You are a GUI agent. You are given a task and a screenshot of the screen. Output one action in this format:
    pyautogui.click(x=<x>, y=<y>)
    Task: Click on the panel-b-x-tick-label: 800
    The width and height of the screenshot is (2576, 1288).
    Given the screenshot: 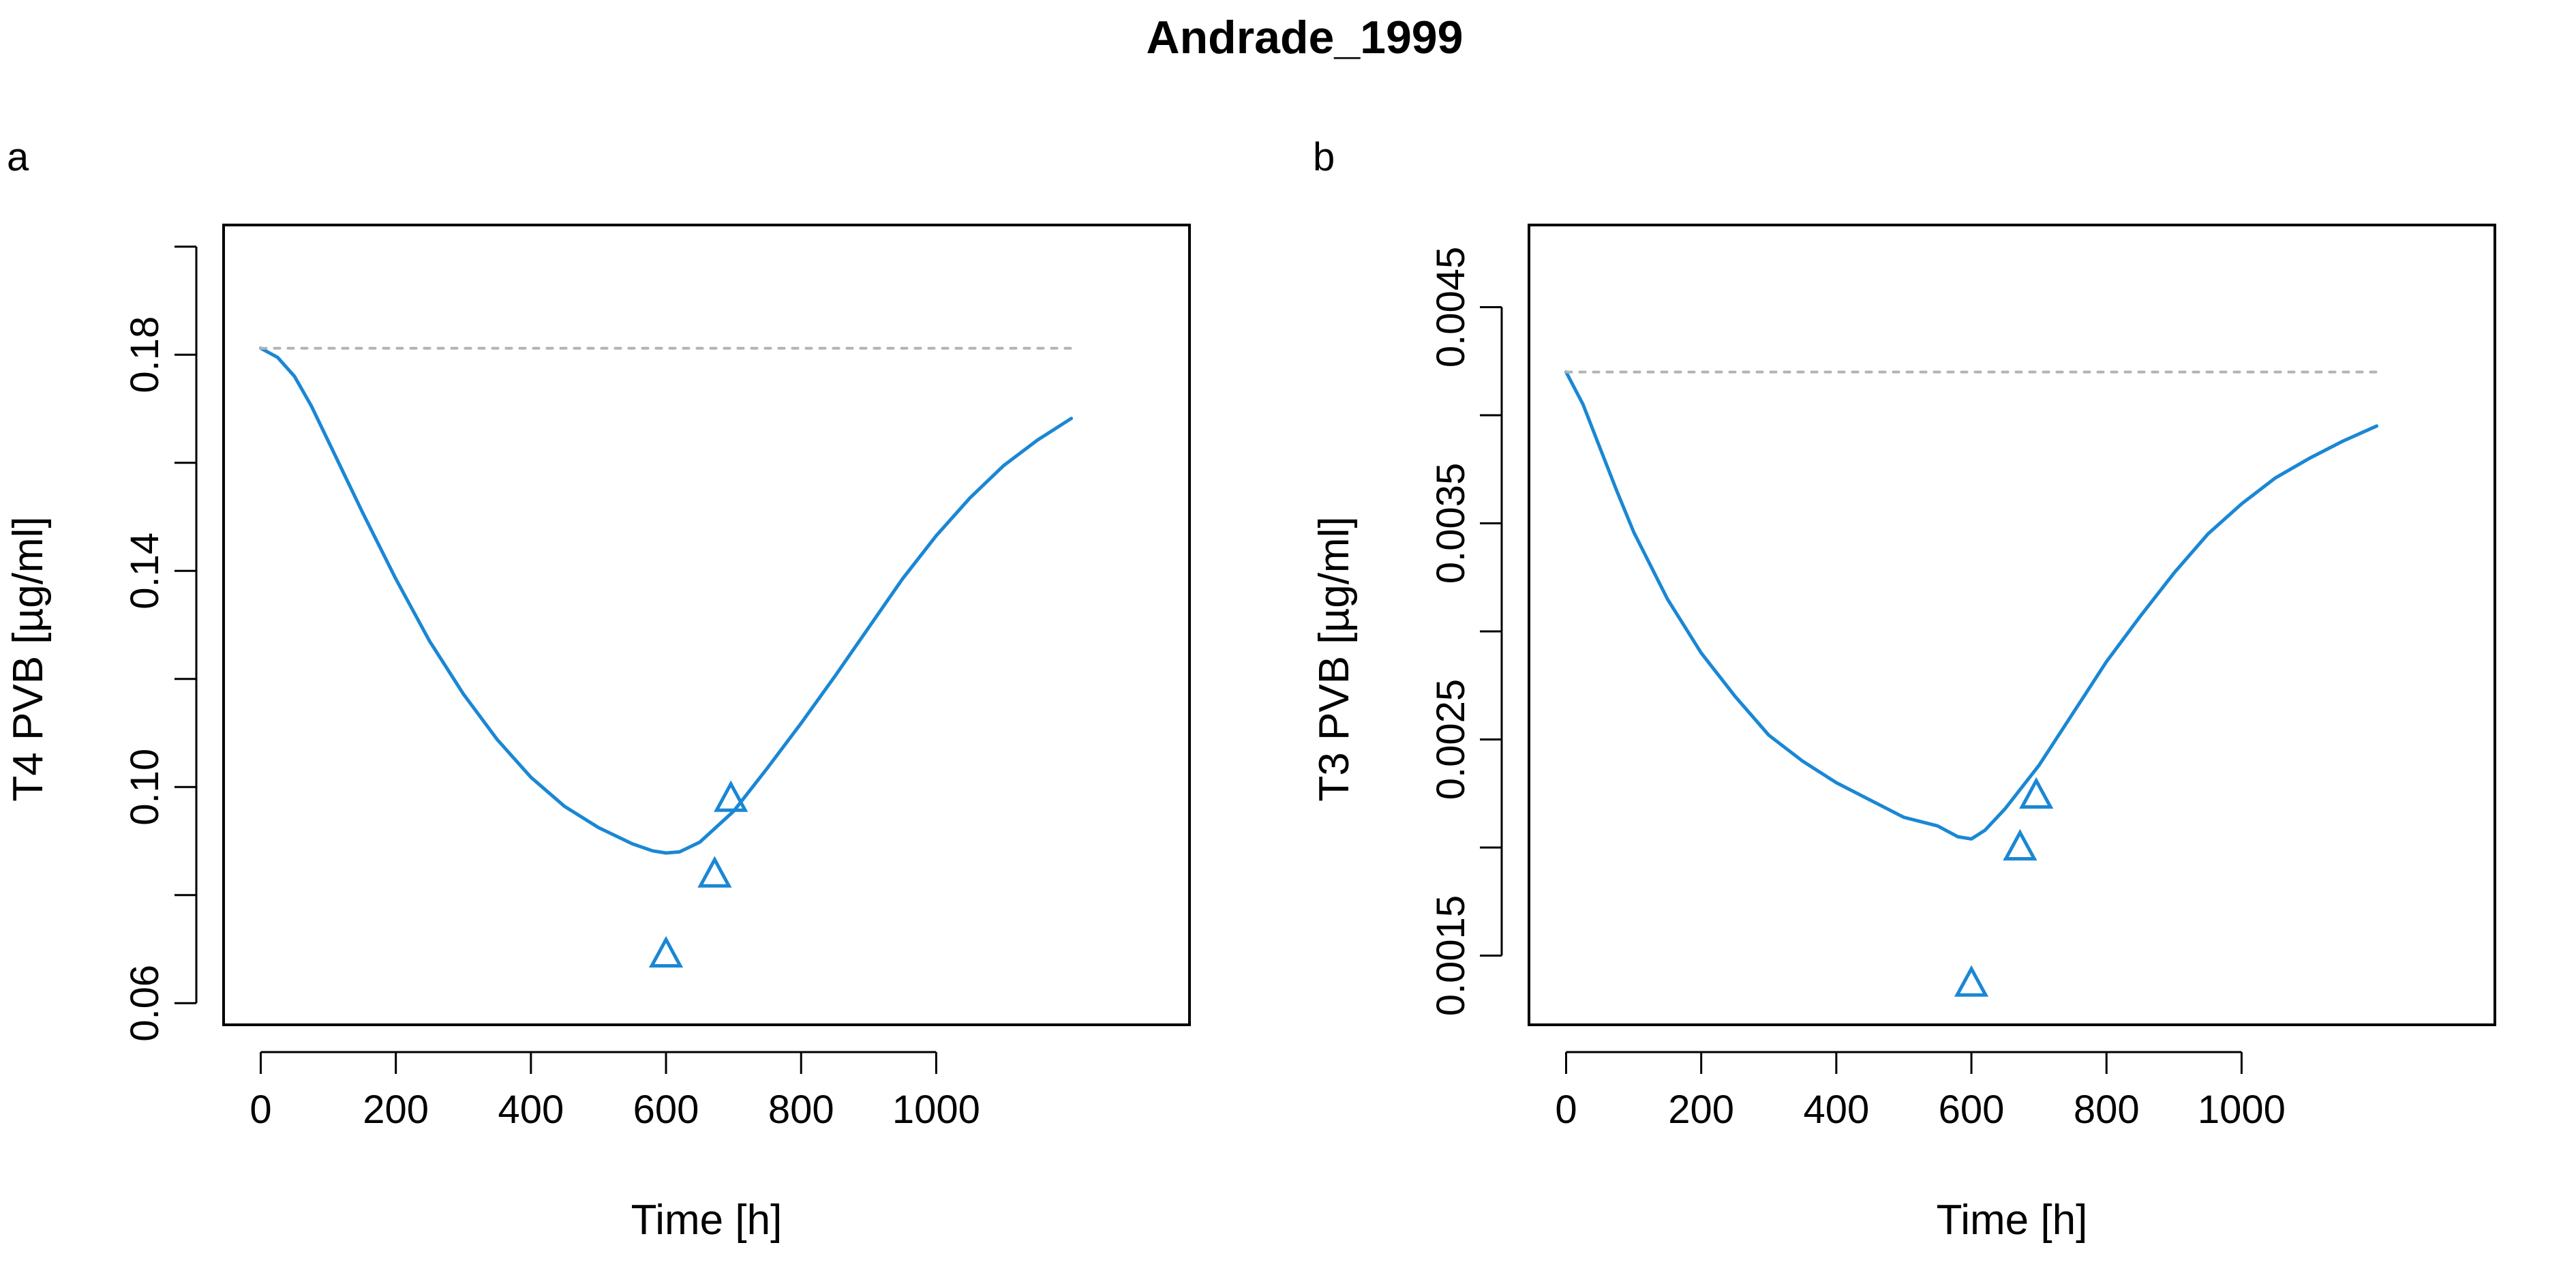 What is the action you would take?
    pyautogui.click(x=2107, y=1110)
    